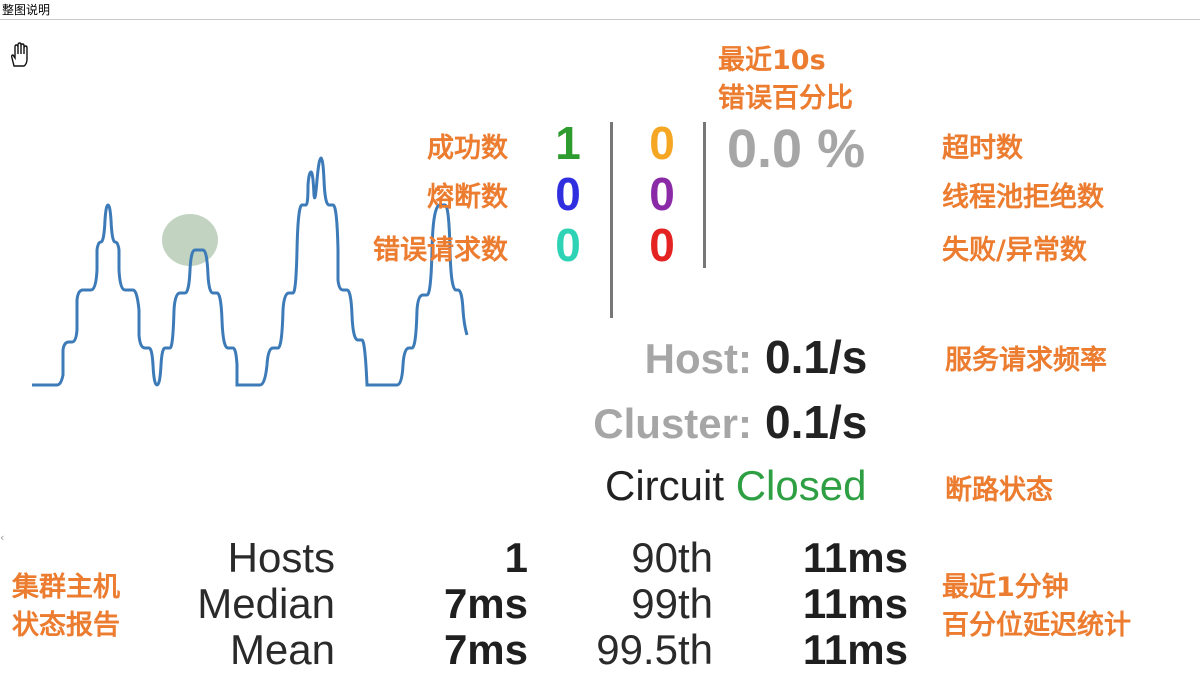  I want to click on window-title: 整图说明, so click(26, 10).